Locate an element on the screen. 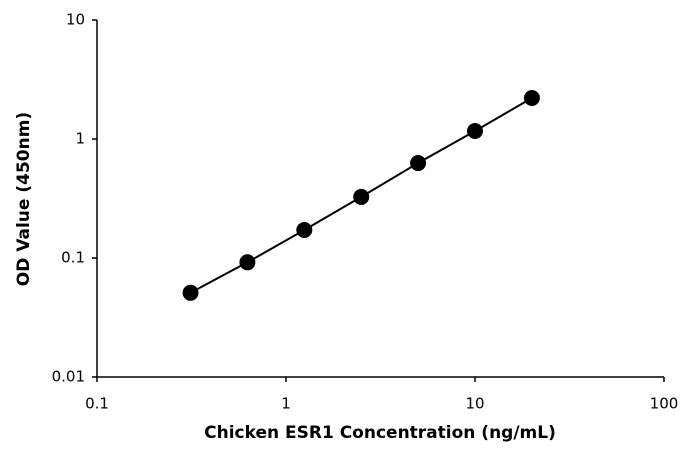 This screenshot has width=697, height=454. y-tick-label: 1 is located at coordinates (80, 139).